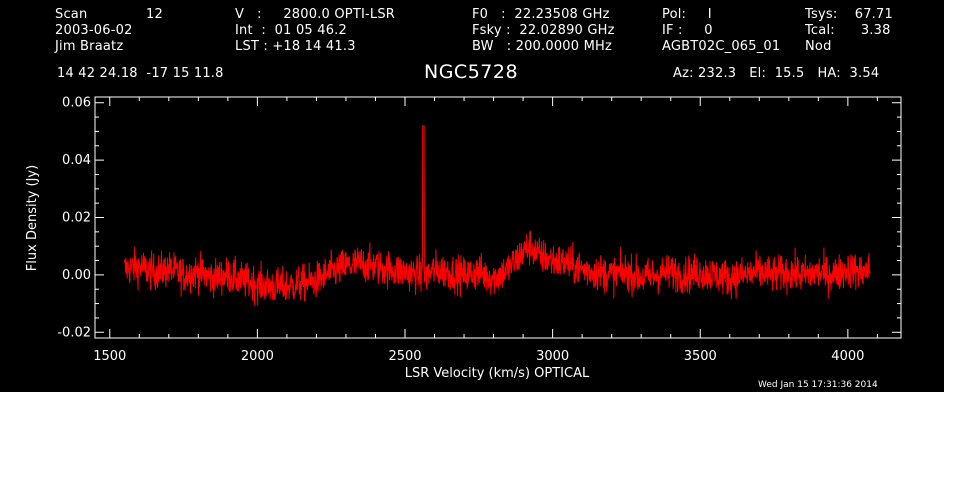 The image size is (962, 490). Describe the element at coordinates (721, 46) in the screenshot. I see `project-id: AGBT02C_065_01` at that location.